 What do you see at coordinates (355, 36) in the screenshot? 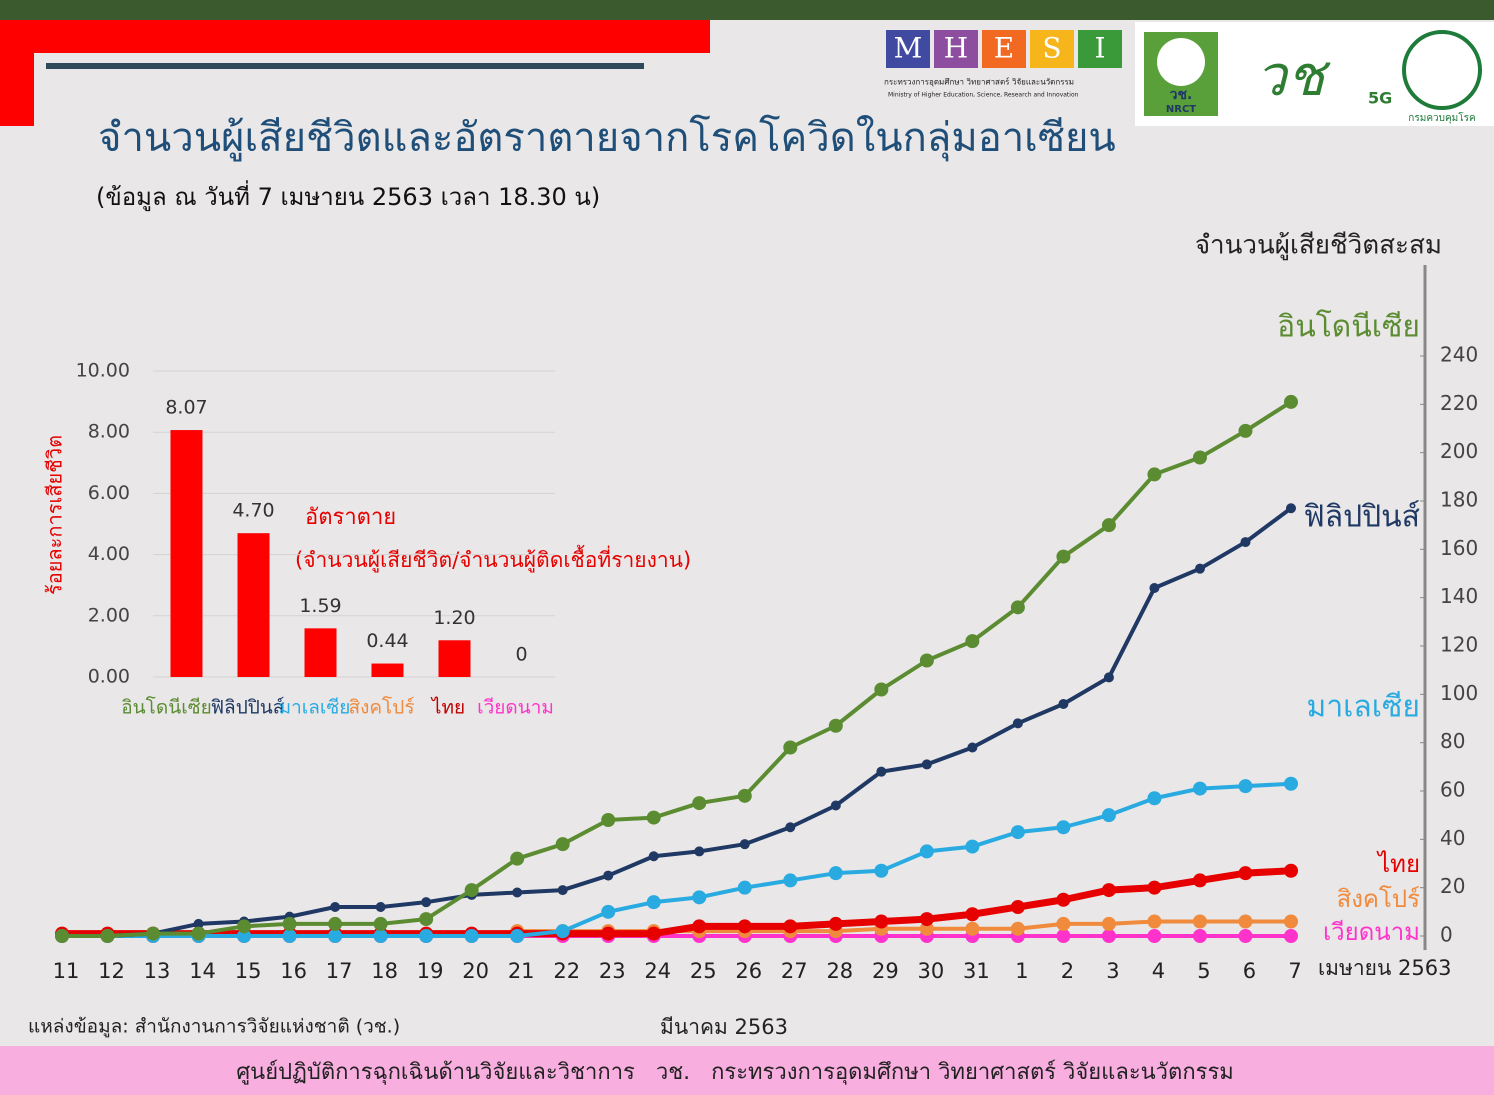
I see `red-band` at bounding box center [355, 36].